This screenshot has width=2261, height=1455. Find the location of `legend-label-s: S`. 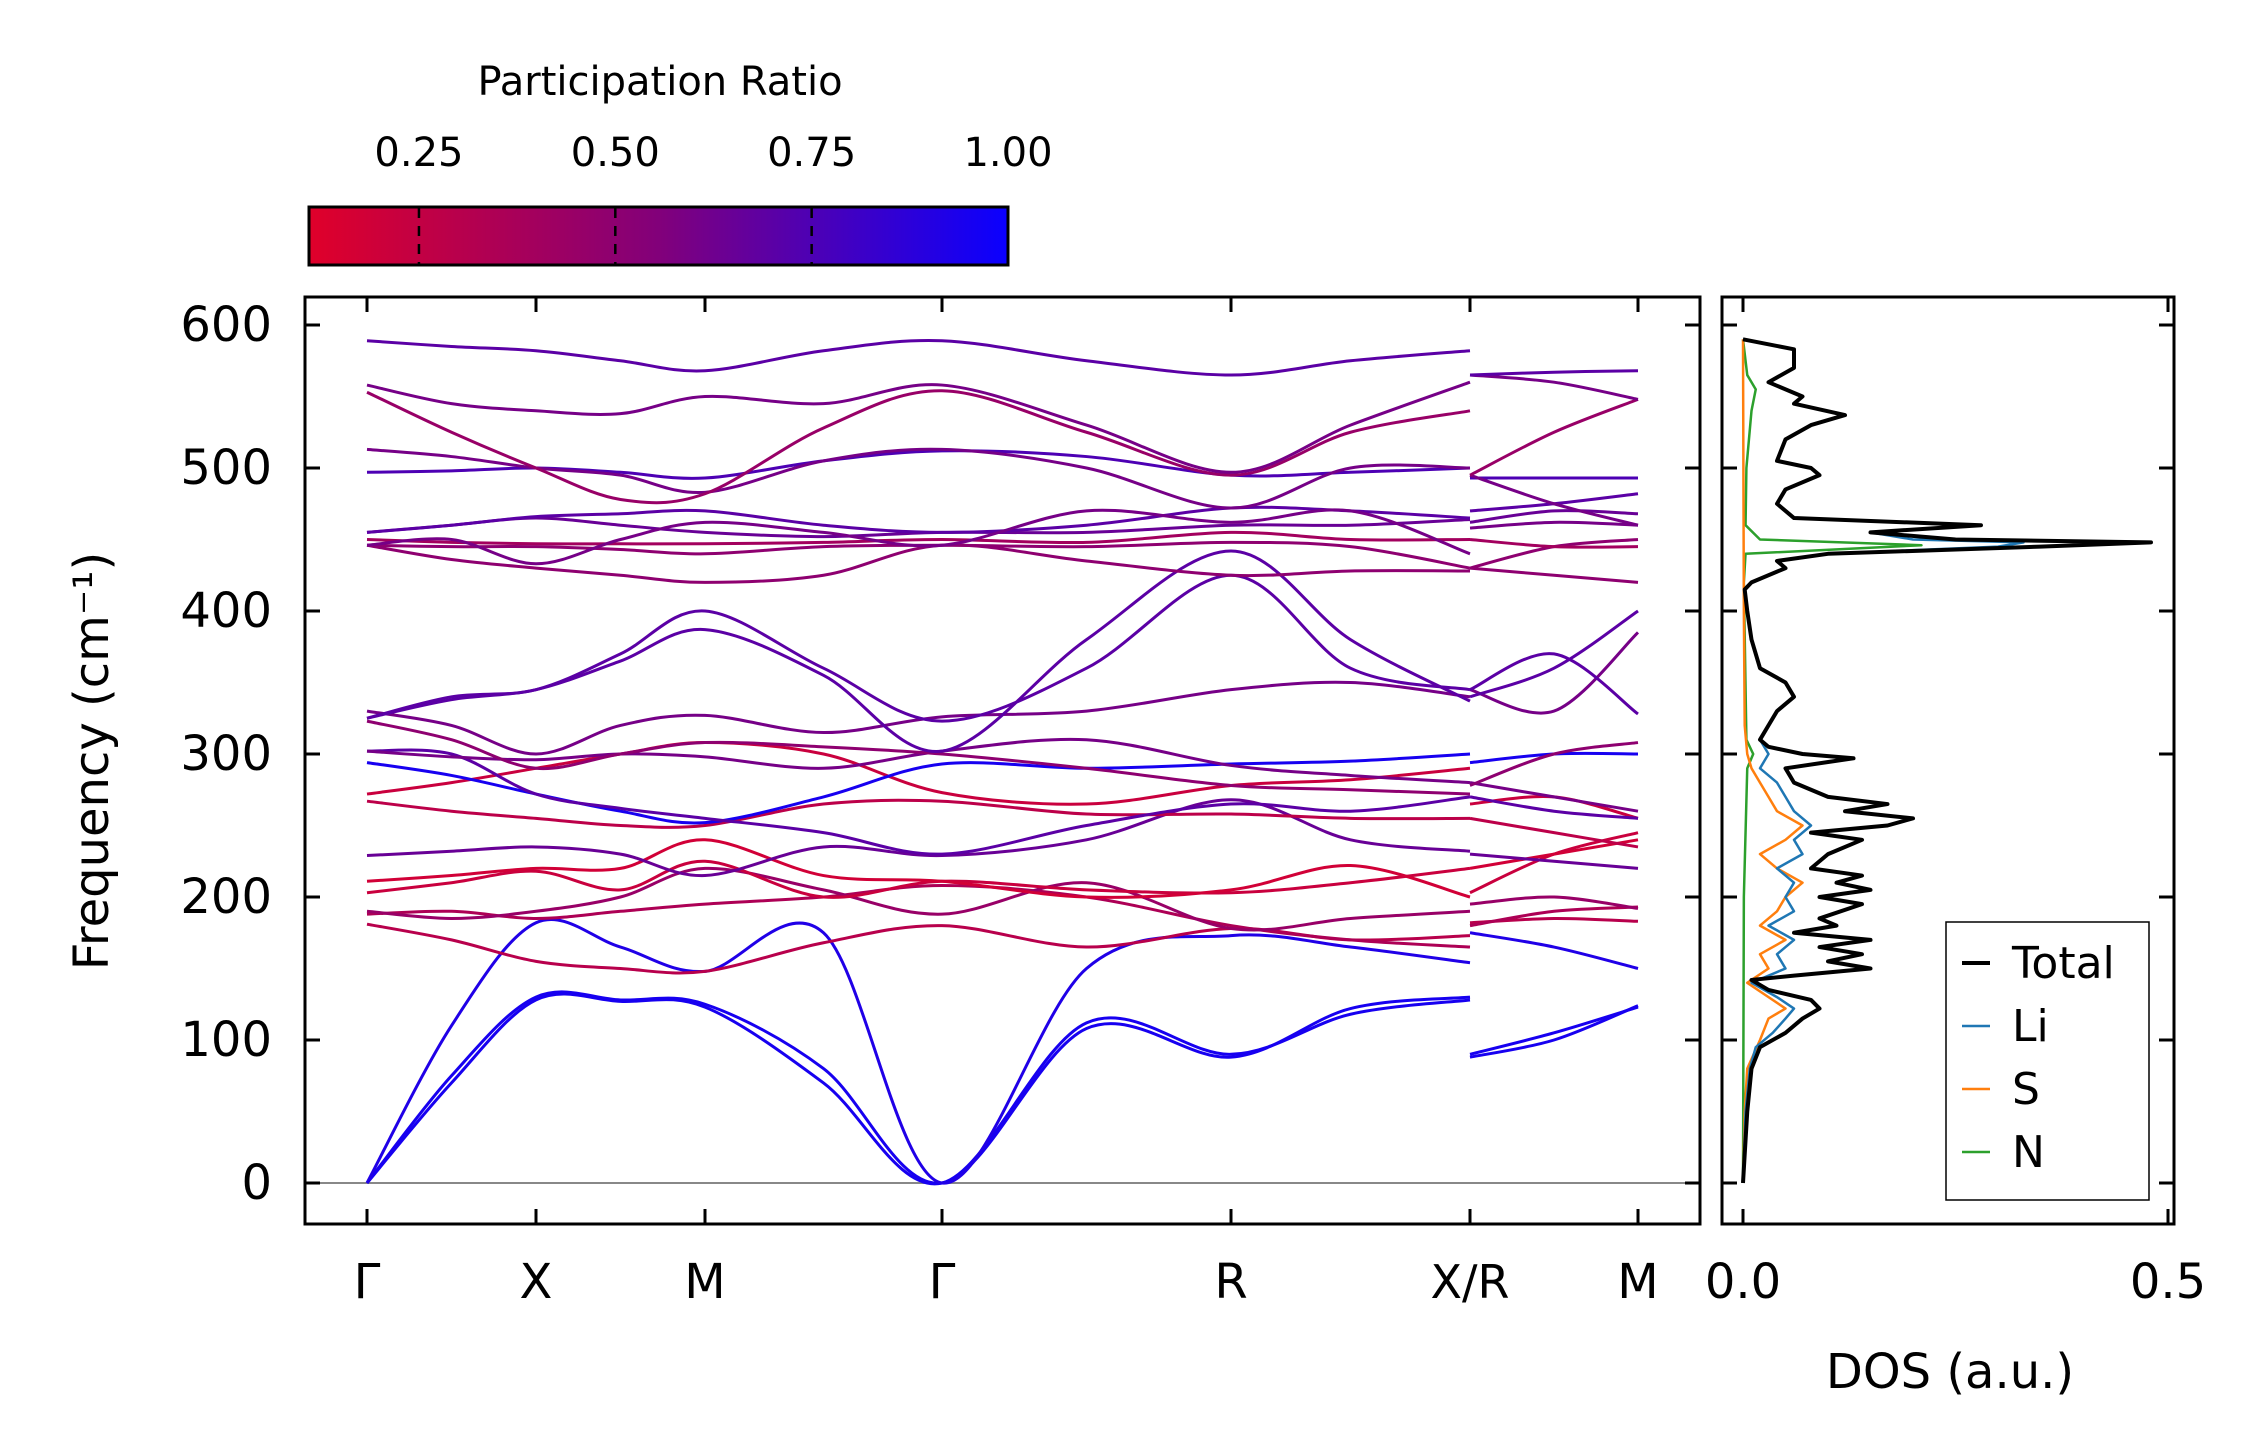

legend-label-s: S is located at coordinates (2026, 1089).